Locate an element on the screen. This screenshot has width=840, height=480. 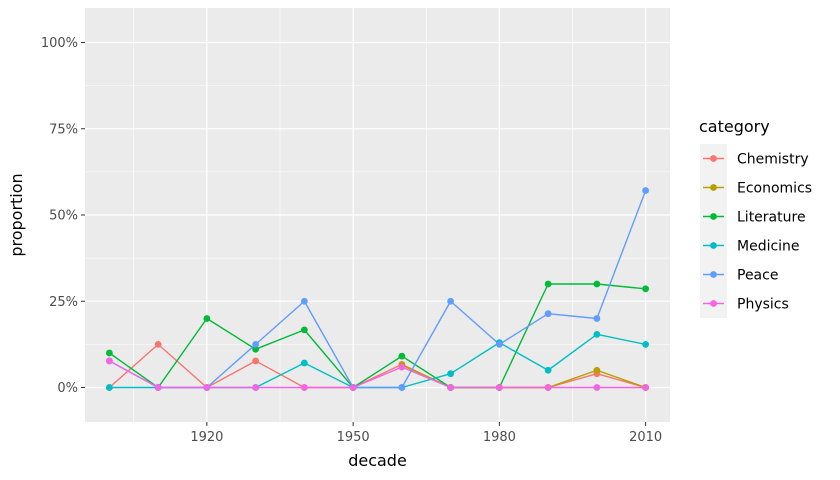
legend-item-peace: Peace is located at coordinates (739, 274).